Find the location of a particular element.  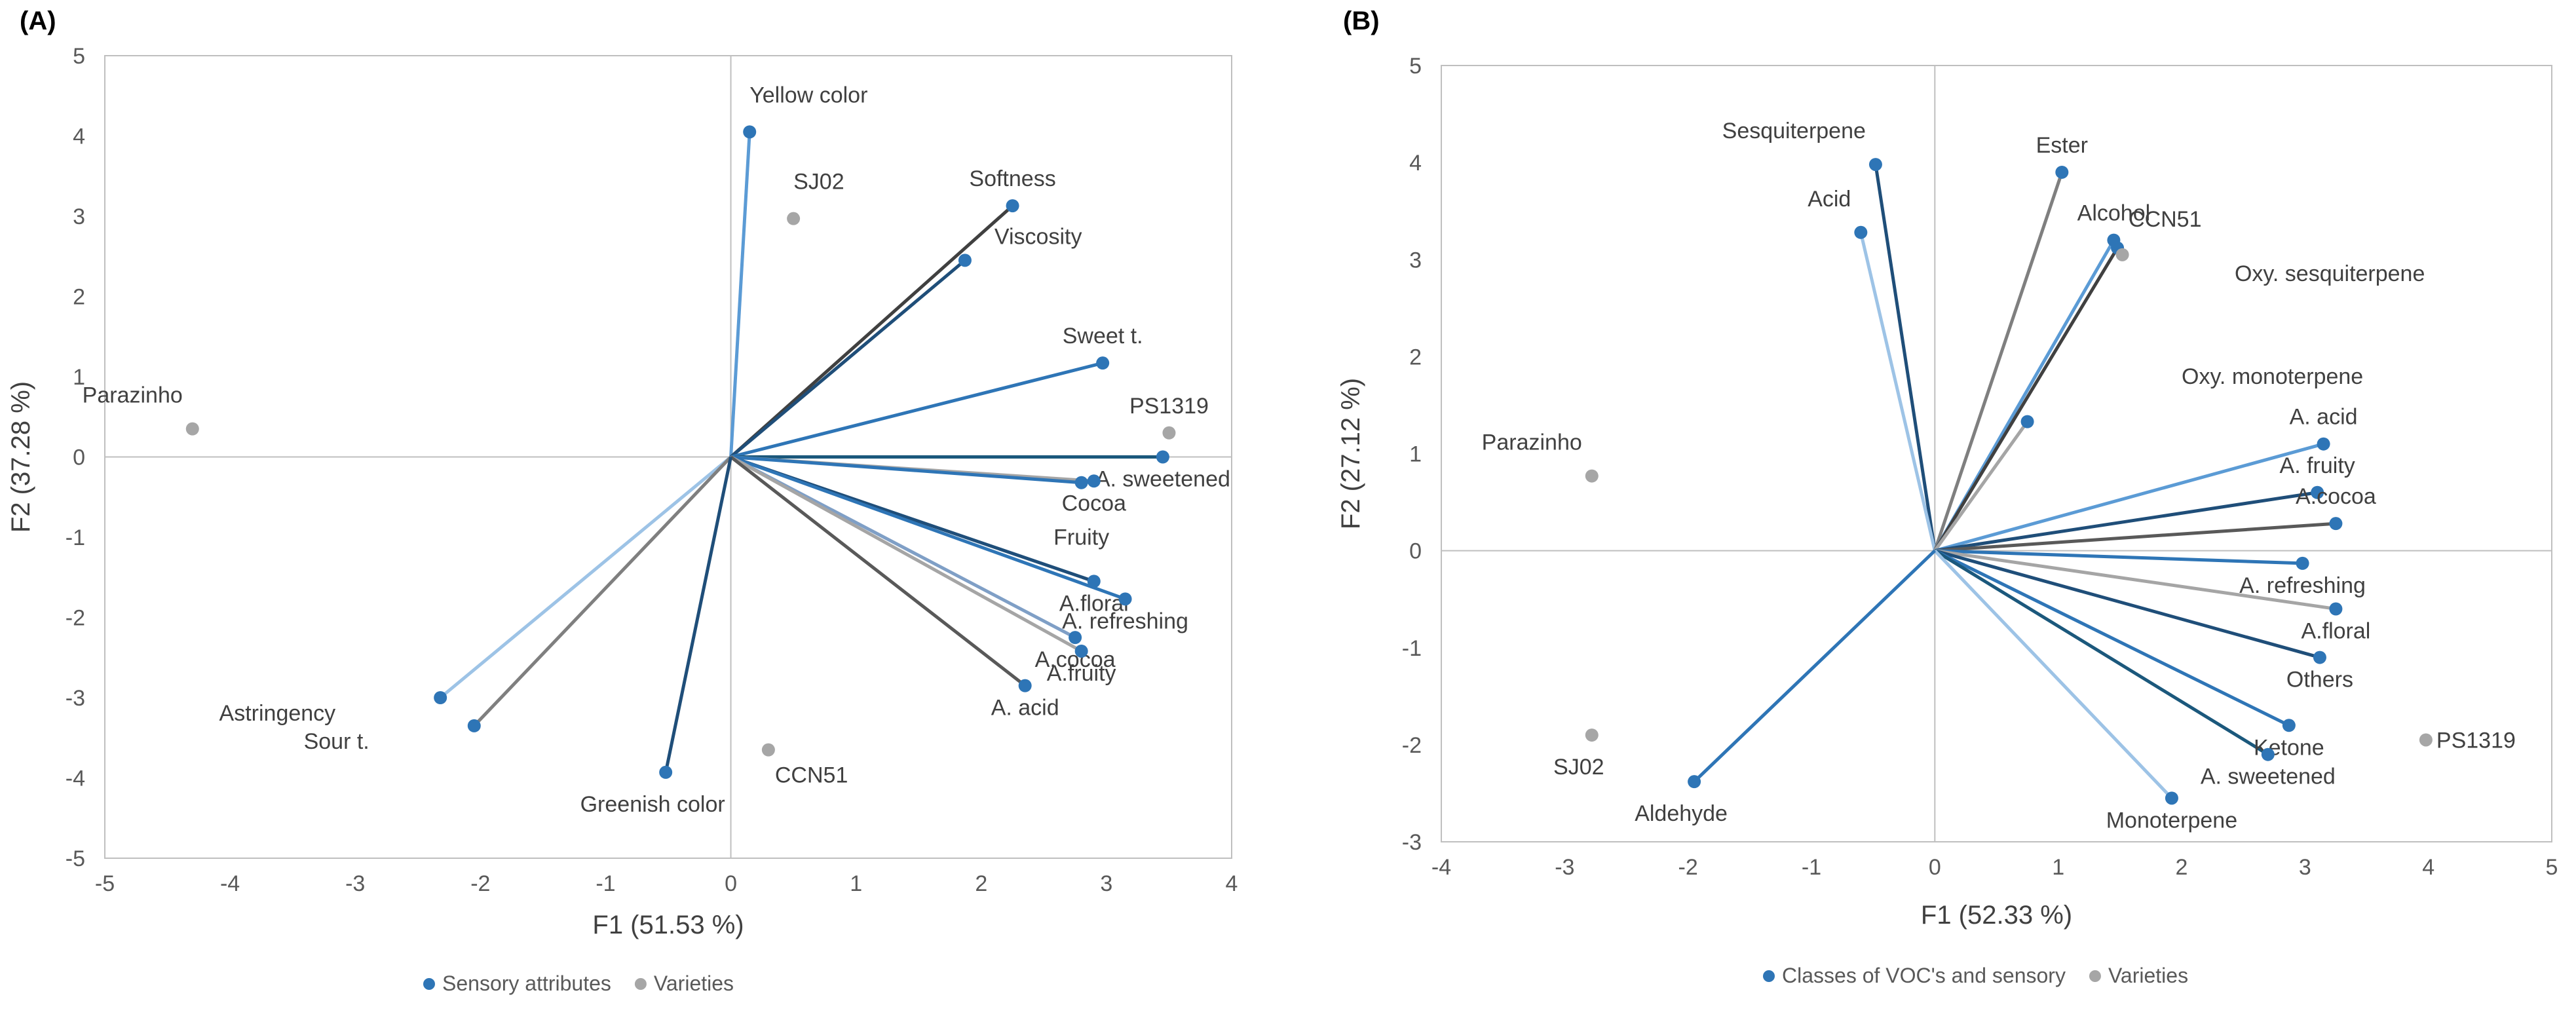

vector-sweet-t is located at coordinates (916, 410).